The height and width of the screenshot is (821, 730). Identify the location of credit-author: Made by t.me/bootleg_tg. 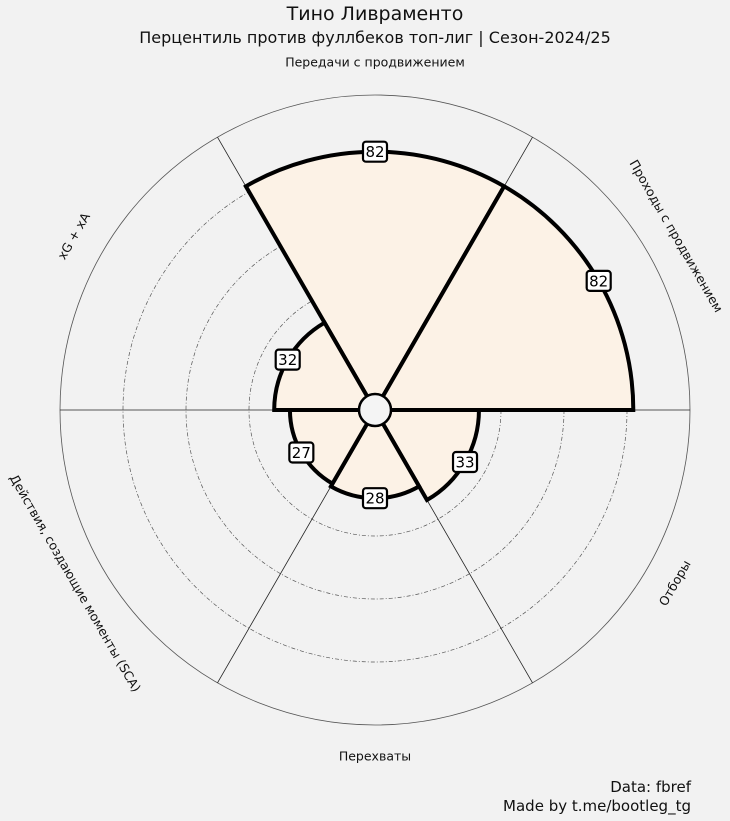
(597, 806).